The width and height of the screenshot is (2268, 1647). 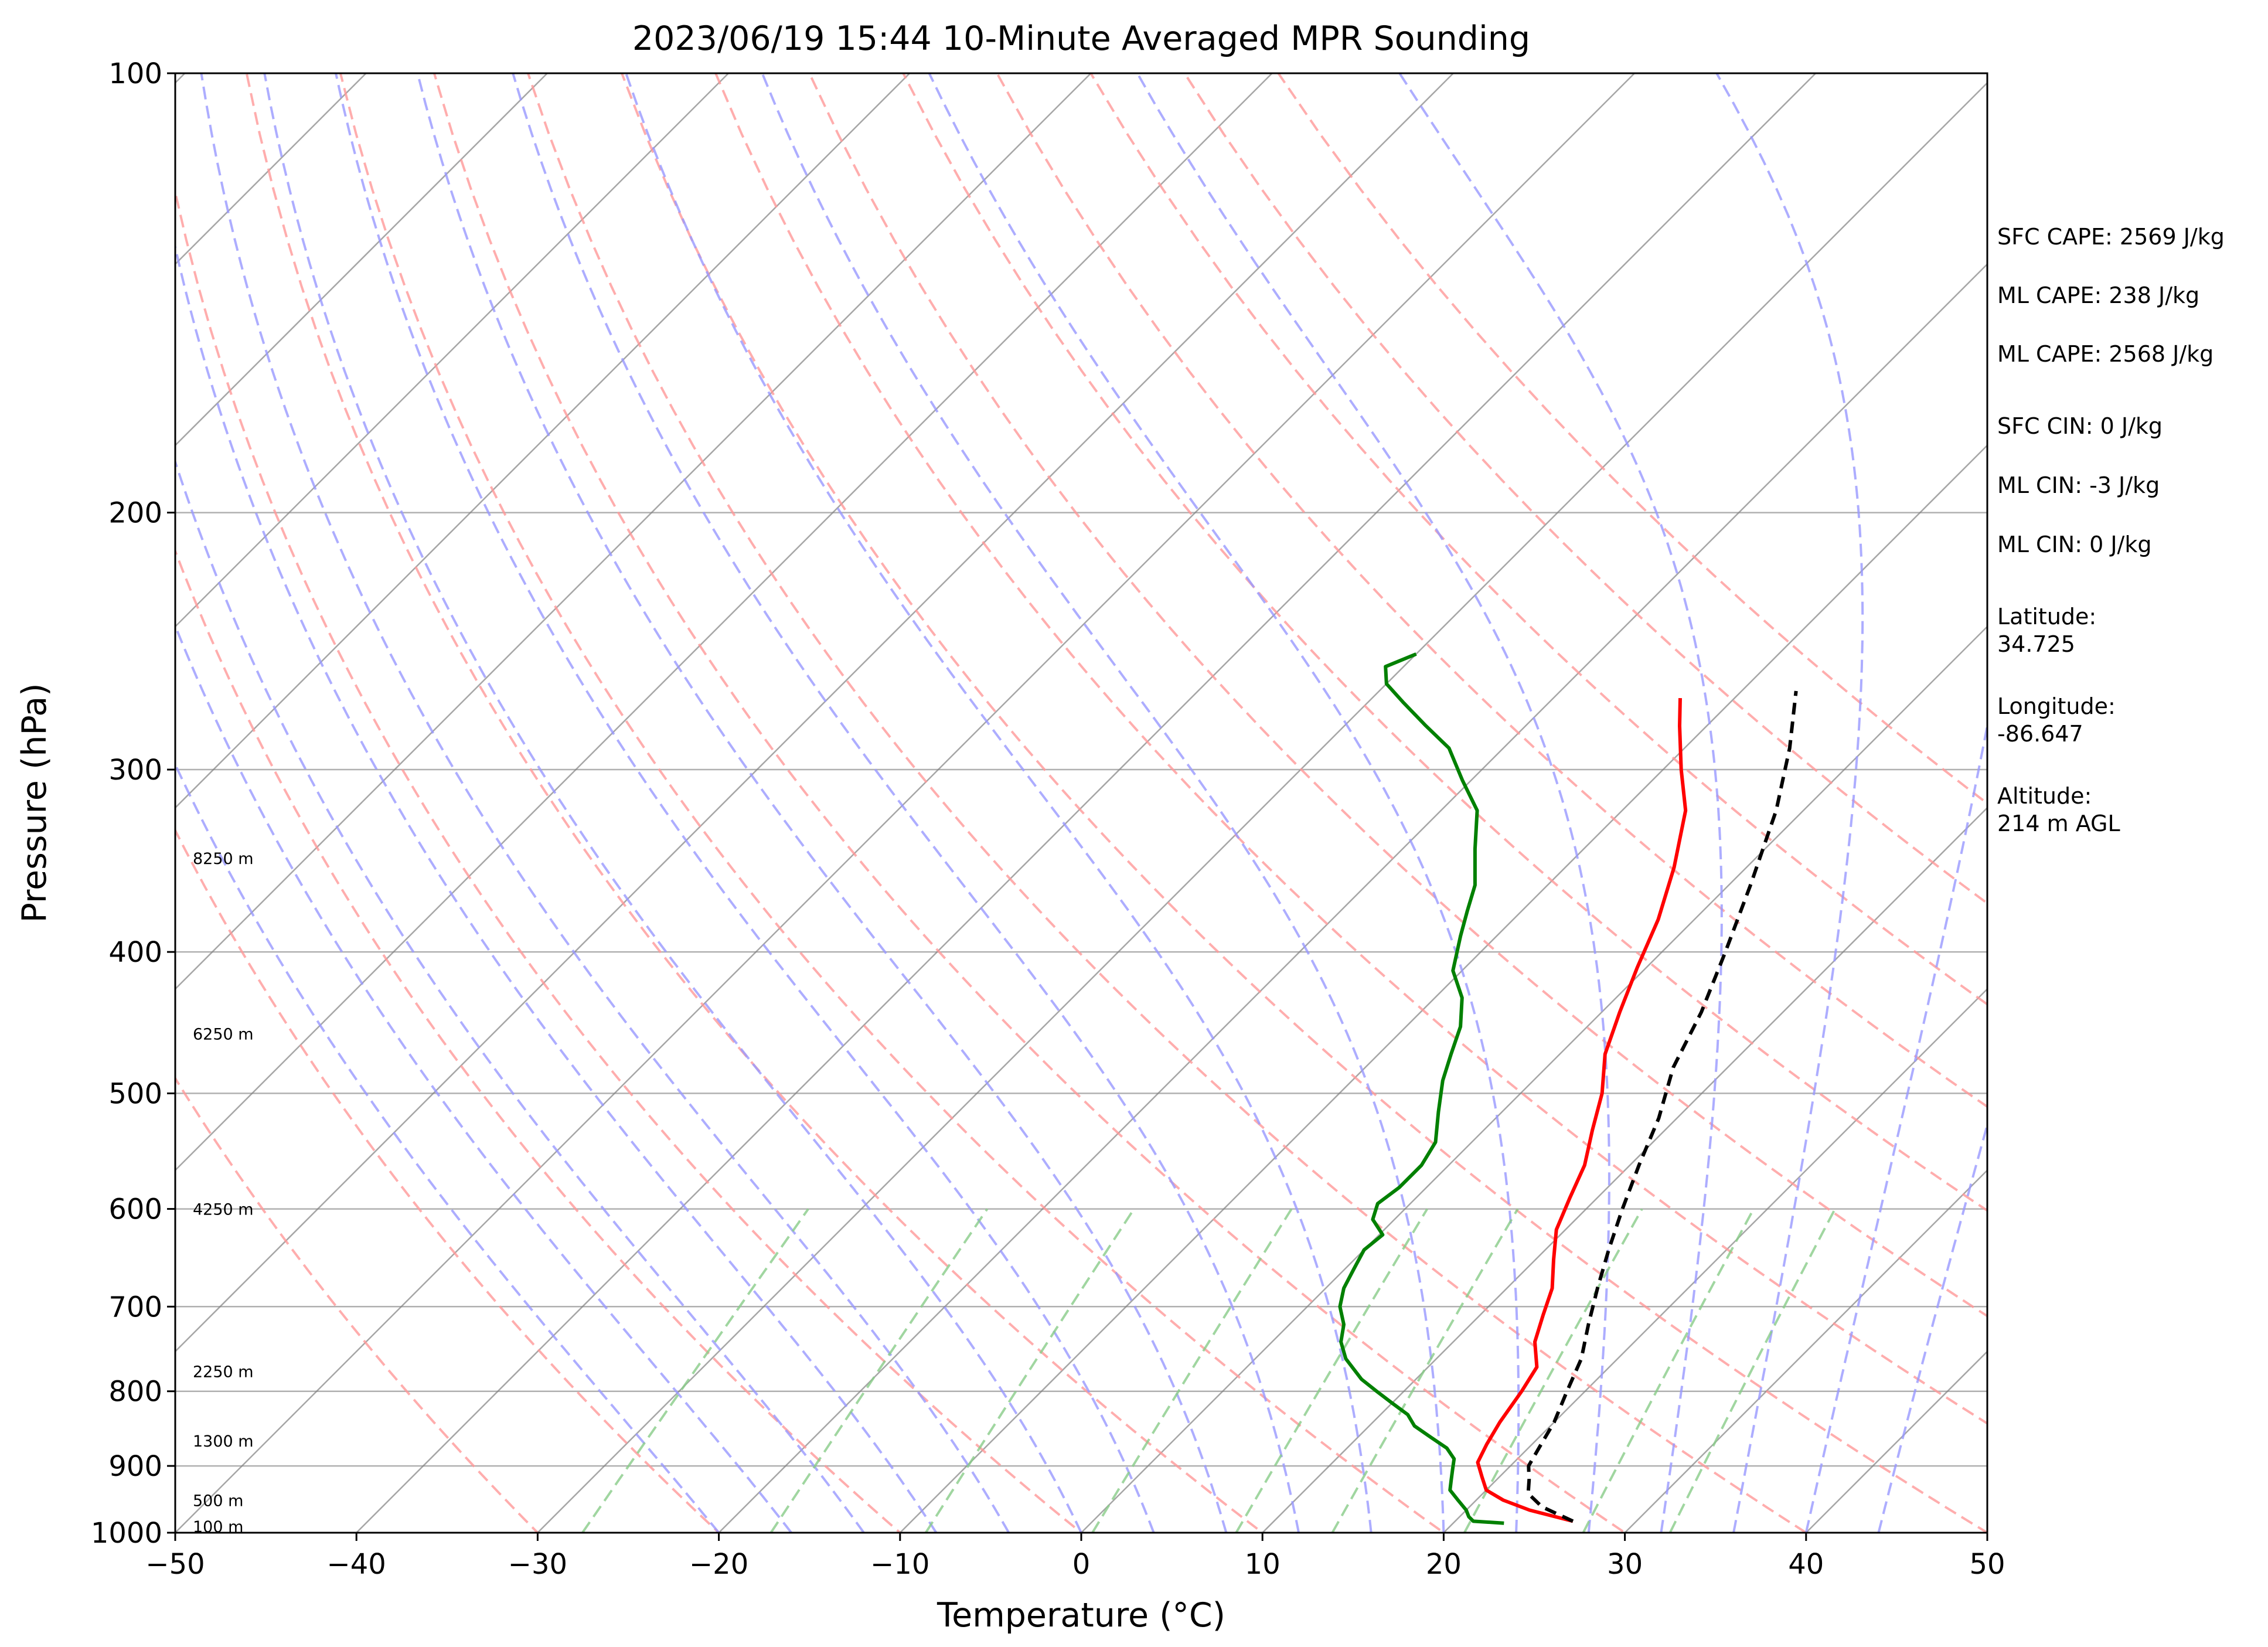 I want to click on height-label: 500 m, so click(x=218, y=1501).